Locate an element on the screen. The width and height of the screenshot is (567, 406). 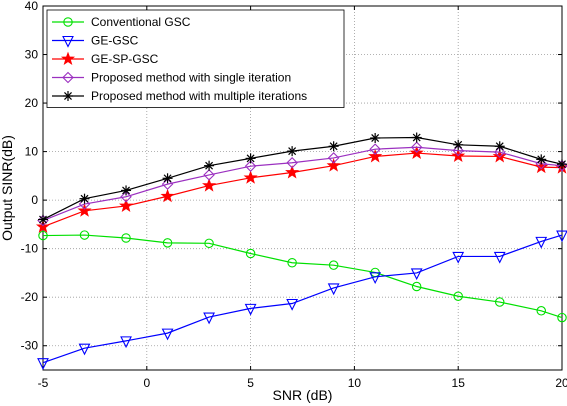
legend-label: GE-GSC is located at coordinates (115, 41).